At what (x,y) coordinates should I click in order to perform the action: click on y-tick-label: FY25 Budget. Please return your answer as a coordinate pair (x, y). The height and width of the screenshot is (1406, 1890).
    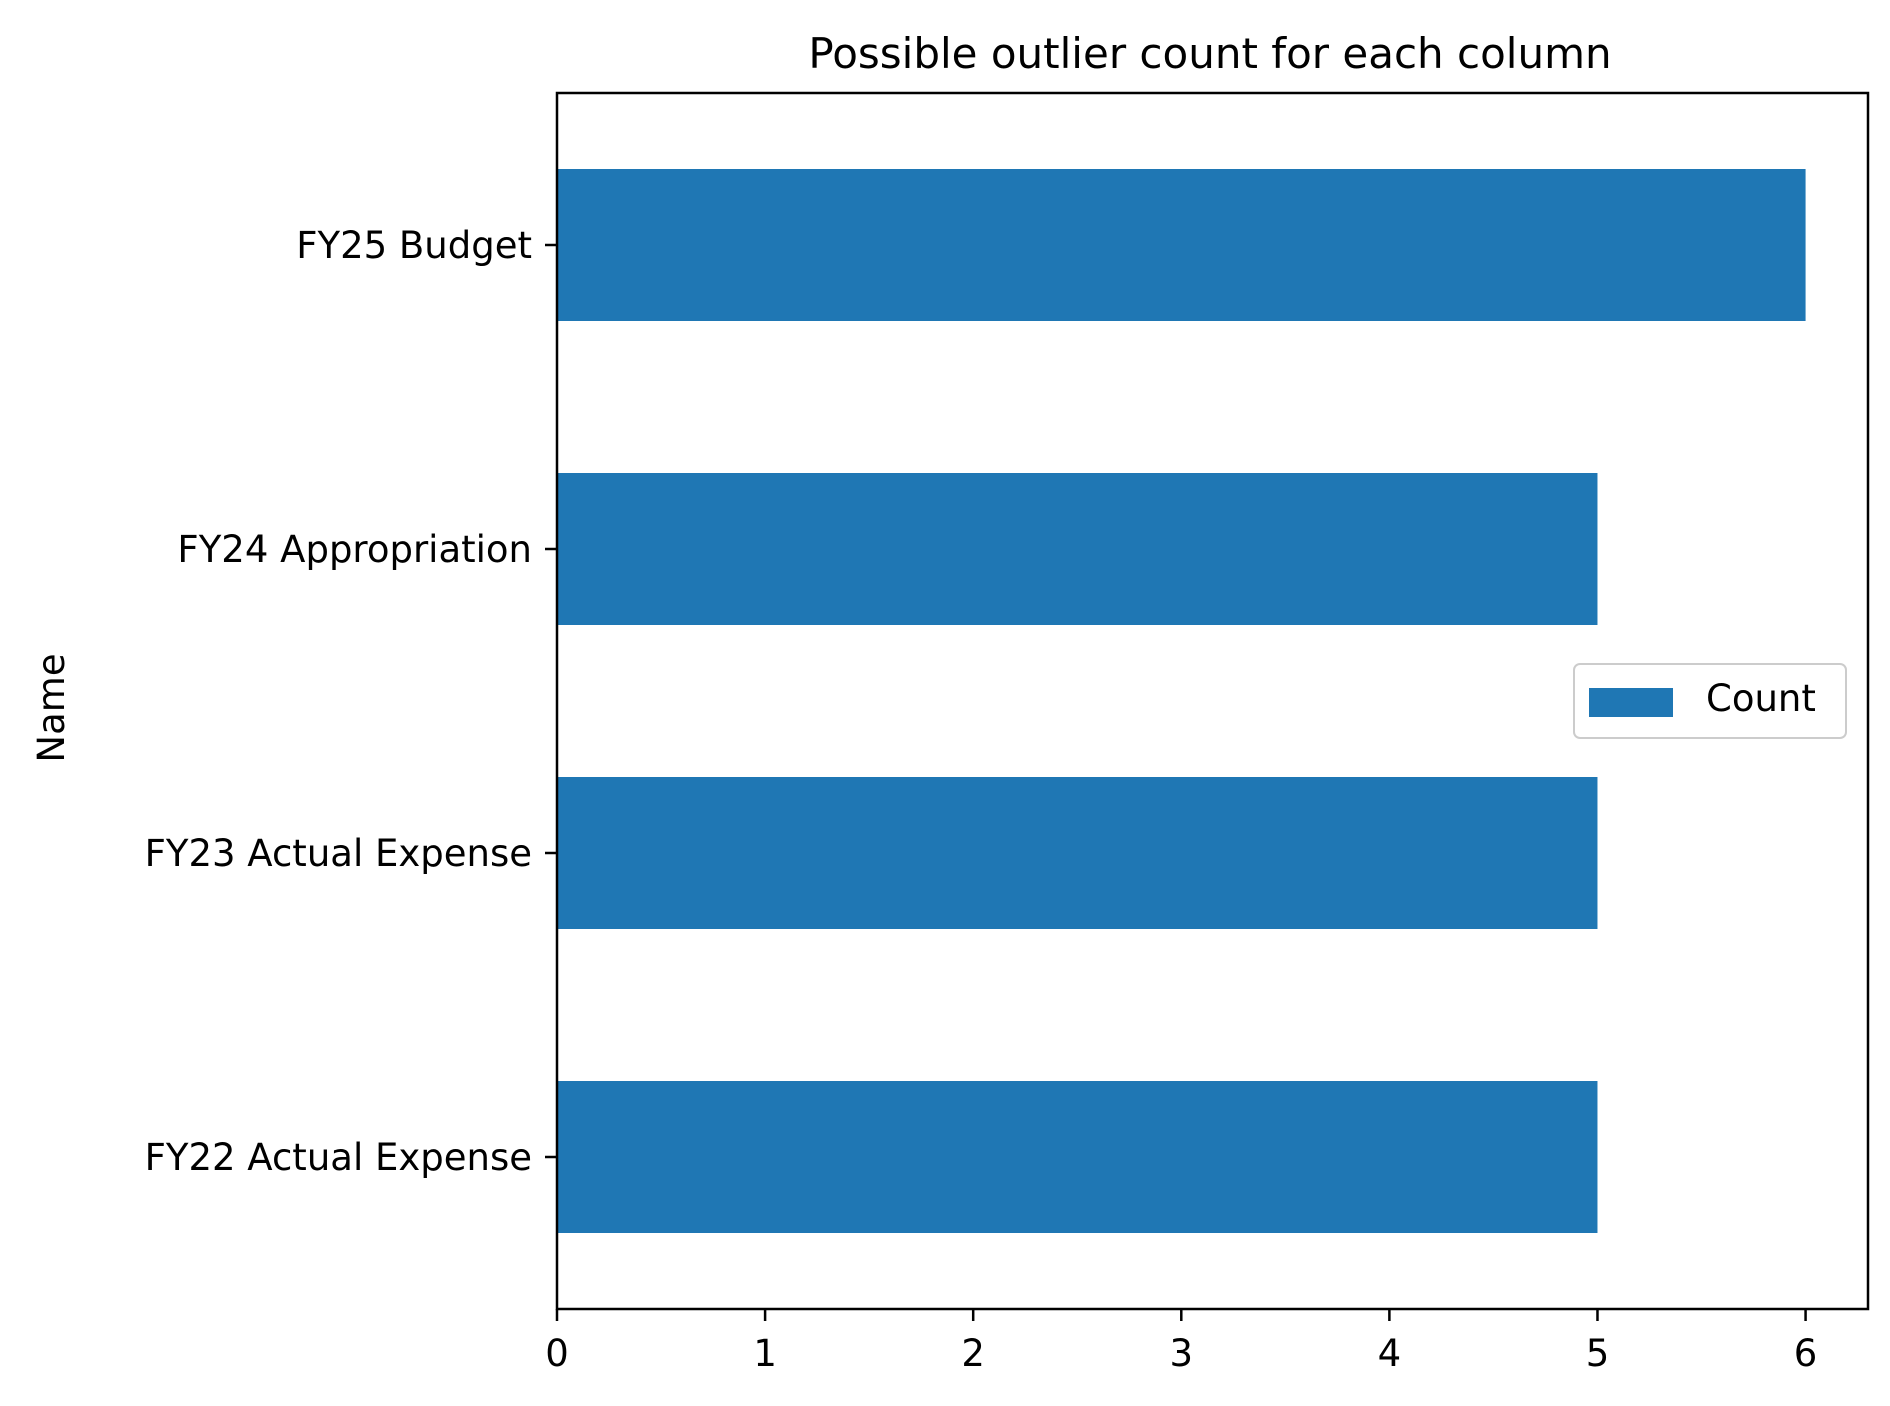
    Looking at the image, I should click on (414, 245).